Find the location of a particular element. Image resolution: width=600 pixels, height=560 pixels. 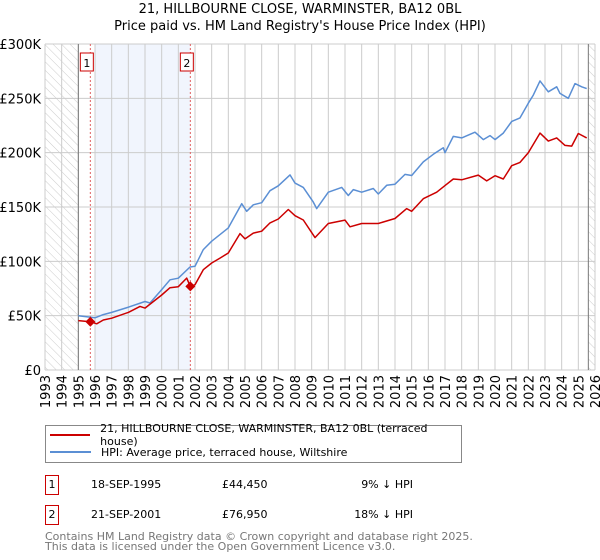

y-tick-label: £200K is located at coordinates (20, 154).